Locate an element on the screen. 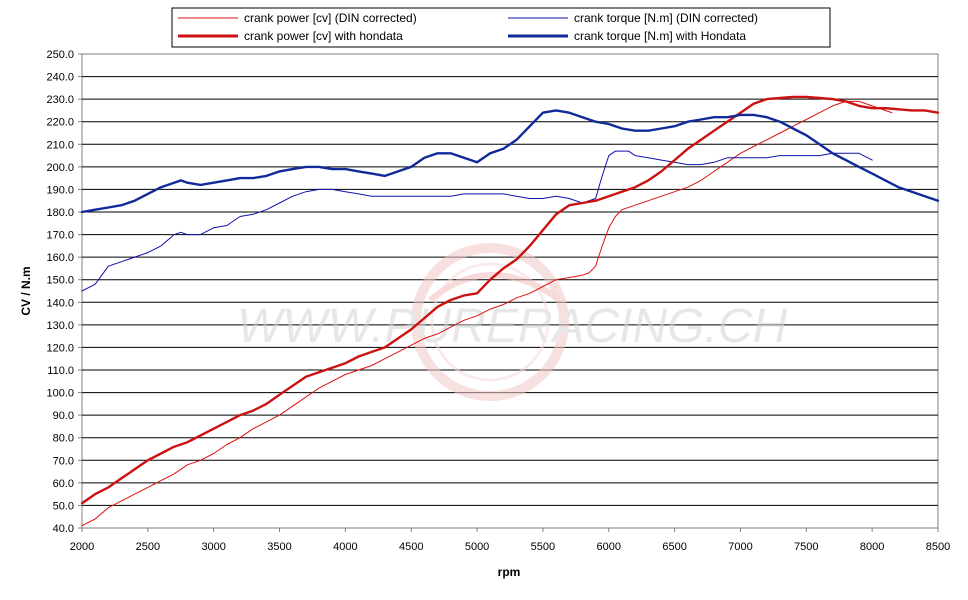 Image resolution: width=968 pixels, height=600 pixels. y-tick-label: 200.0 is located at coordinates (60, 168).